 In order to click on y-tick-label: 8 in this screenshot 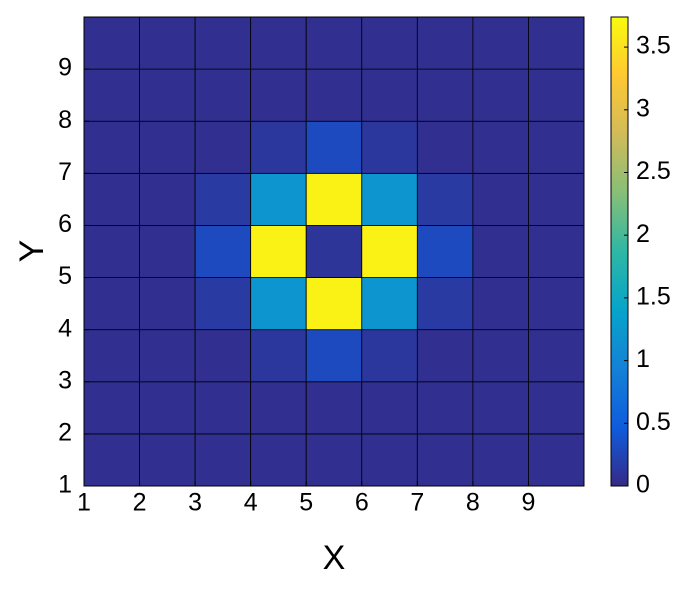, I will do `click(65, 120)`.